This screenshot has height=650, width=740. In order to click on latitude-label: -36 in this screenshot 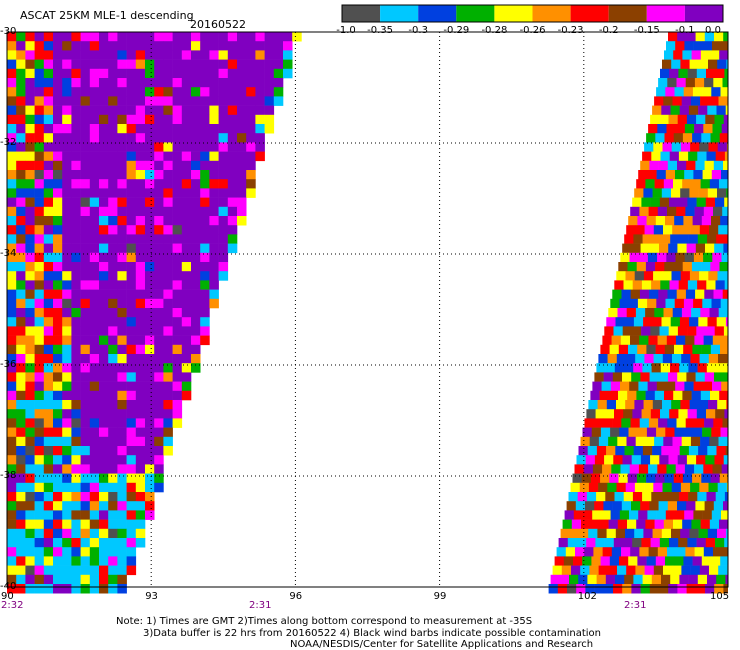, I will do `click(8, 364)`.